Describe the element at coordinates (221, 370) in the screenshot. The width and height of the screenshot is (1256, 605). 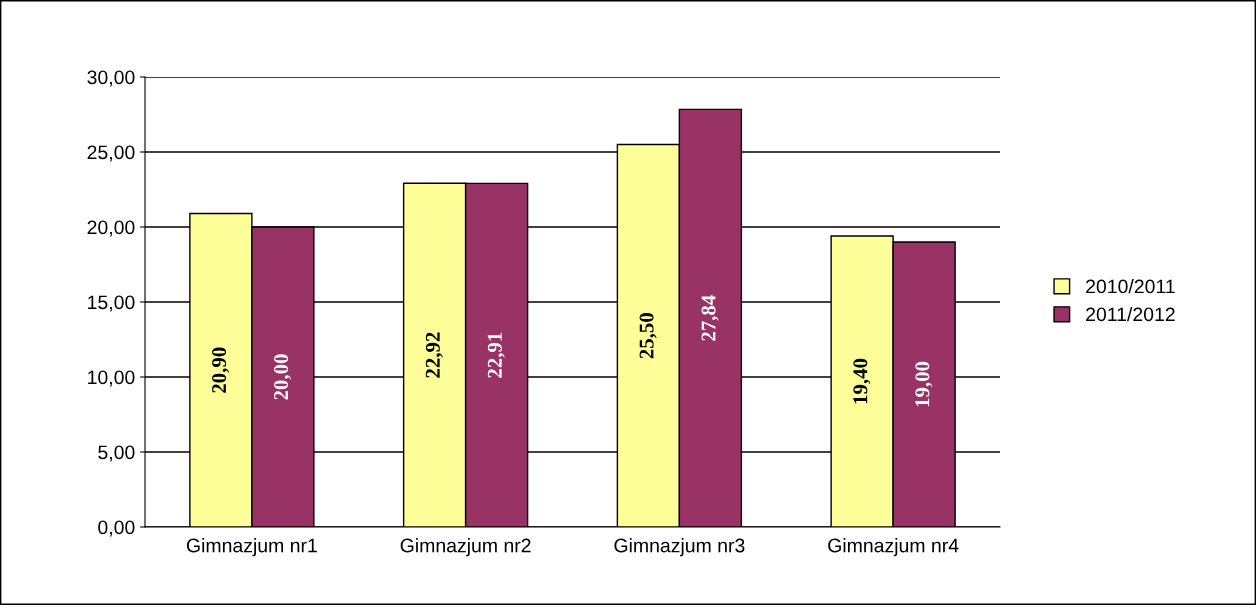
I see `data-label: 20,90` at that location.